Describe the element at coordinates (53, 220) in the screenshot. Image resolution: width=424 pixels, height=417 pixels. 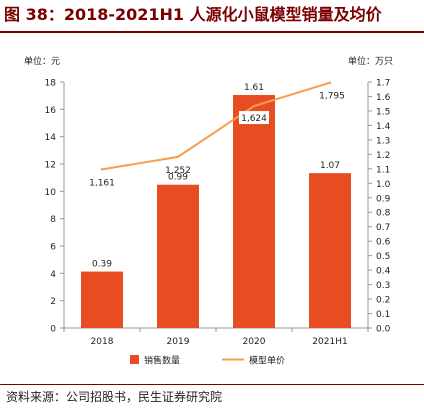
I see `left-tick-label: 8` at that location.